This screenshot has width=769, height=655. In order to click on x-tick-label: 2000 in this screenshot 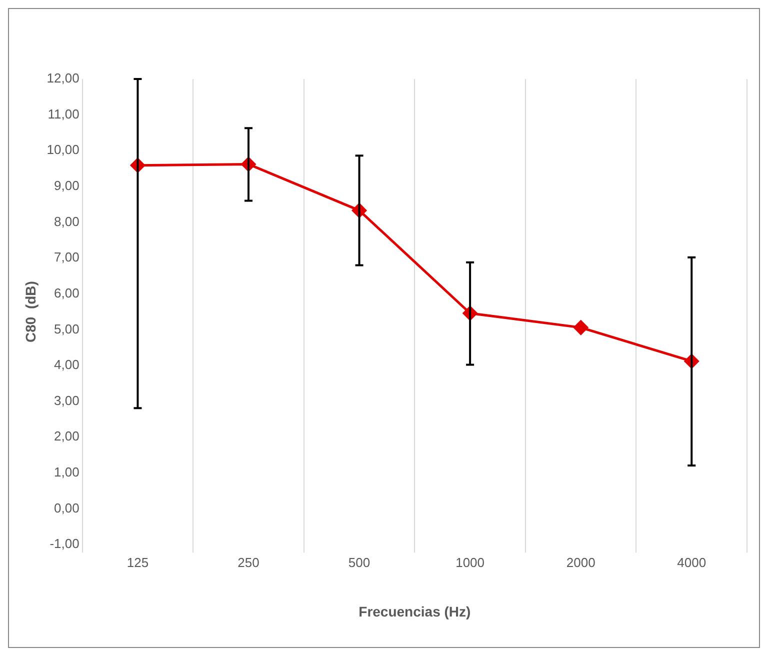, I will do `click(581, 562)`.